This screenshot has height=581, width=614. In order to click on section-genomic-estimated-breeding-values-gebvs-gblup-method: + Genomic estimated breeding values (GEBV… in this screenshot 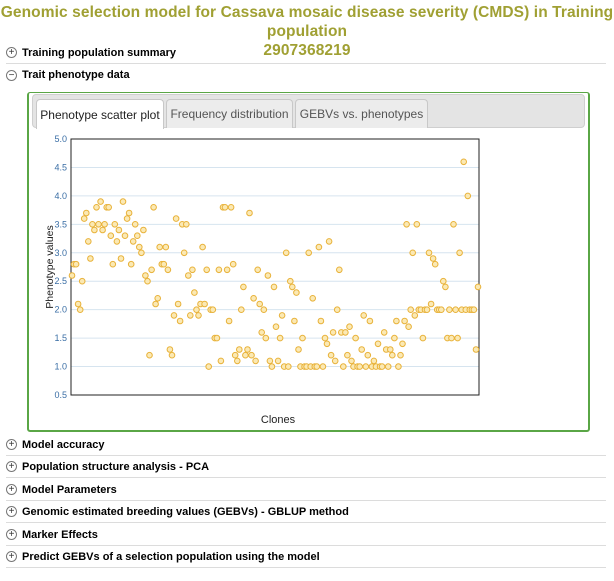, I will do `click(306, 512)`.